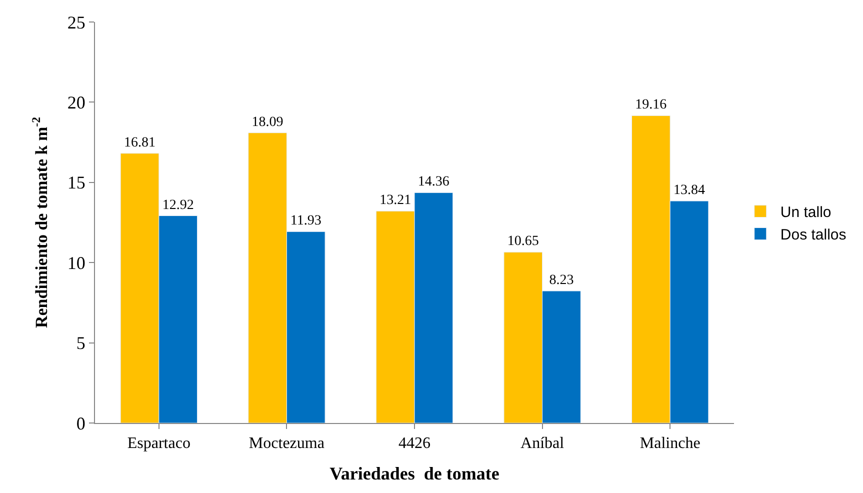 This screenshot has height=493, width=863. Describe the element at coordinates (813, 235) in the screenshot. I see `legend-label: Dos tallos` at that location.